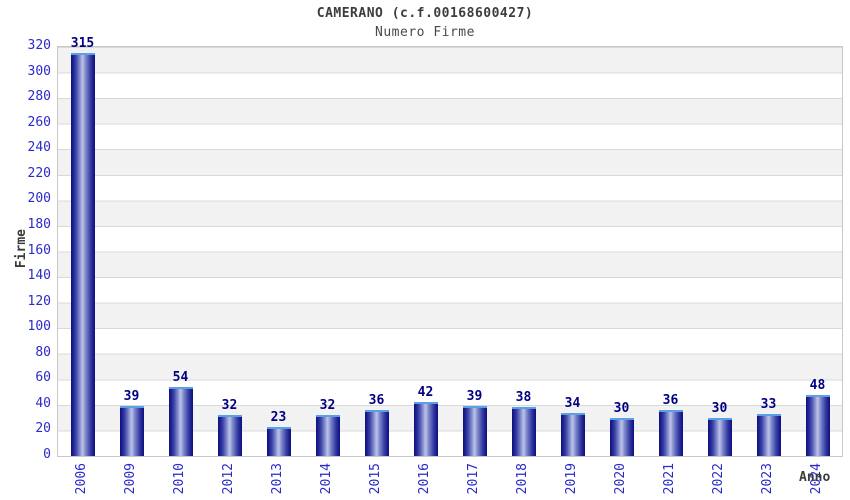 Image resolution: width=850 pixels, height=500 pixels. What do you see at coordinates (768, 404) in the screenshot?
I see `bar-value-label: 33` at bounding box center [768, 404].